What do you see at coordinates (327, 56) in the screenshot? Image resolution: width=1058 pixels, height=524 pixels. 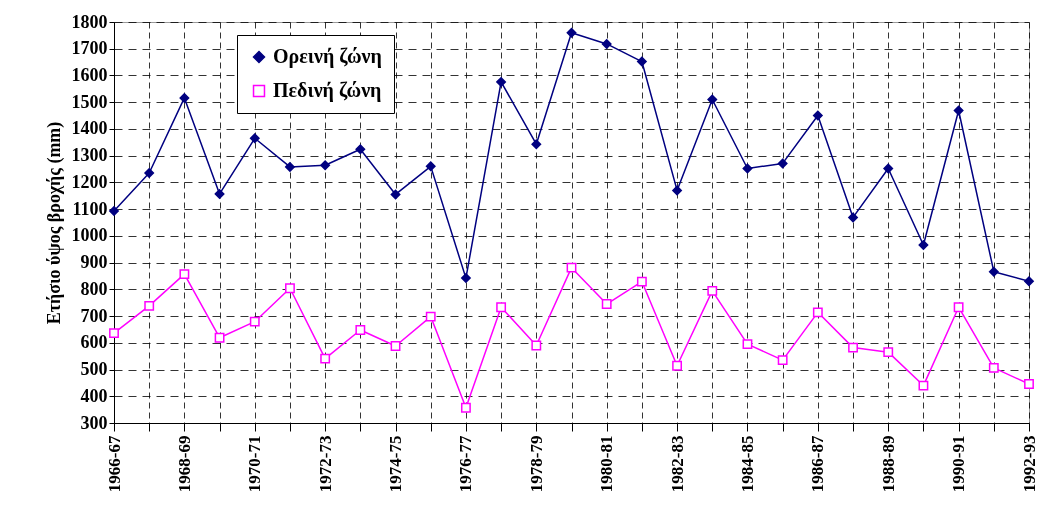 I see `legend-label: Ορεινή ζώνη` at bounding box center [327, 56].